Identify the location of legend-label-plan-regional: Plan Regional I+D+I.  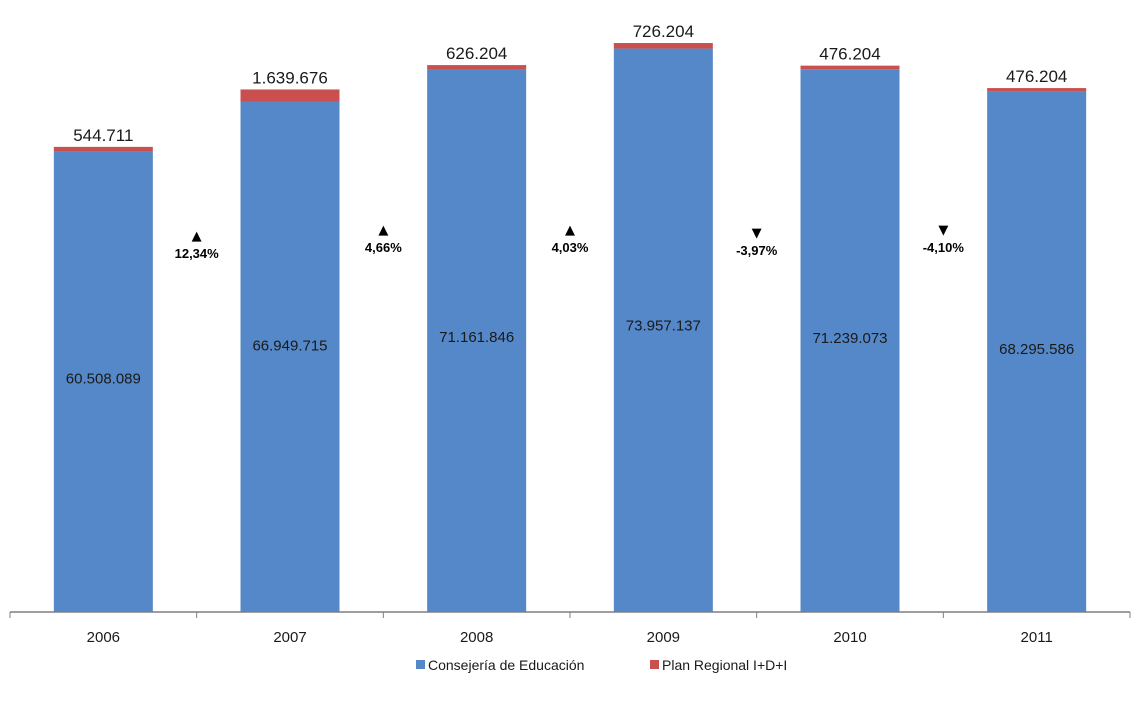
(724, 665).